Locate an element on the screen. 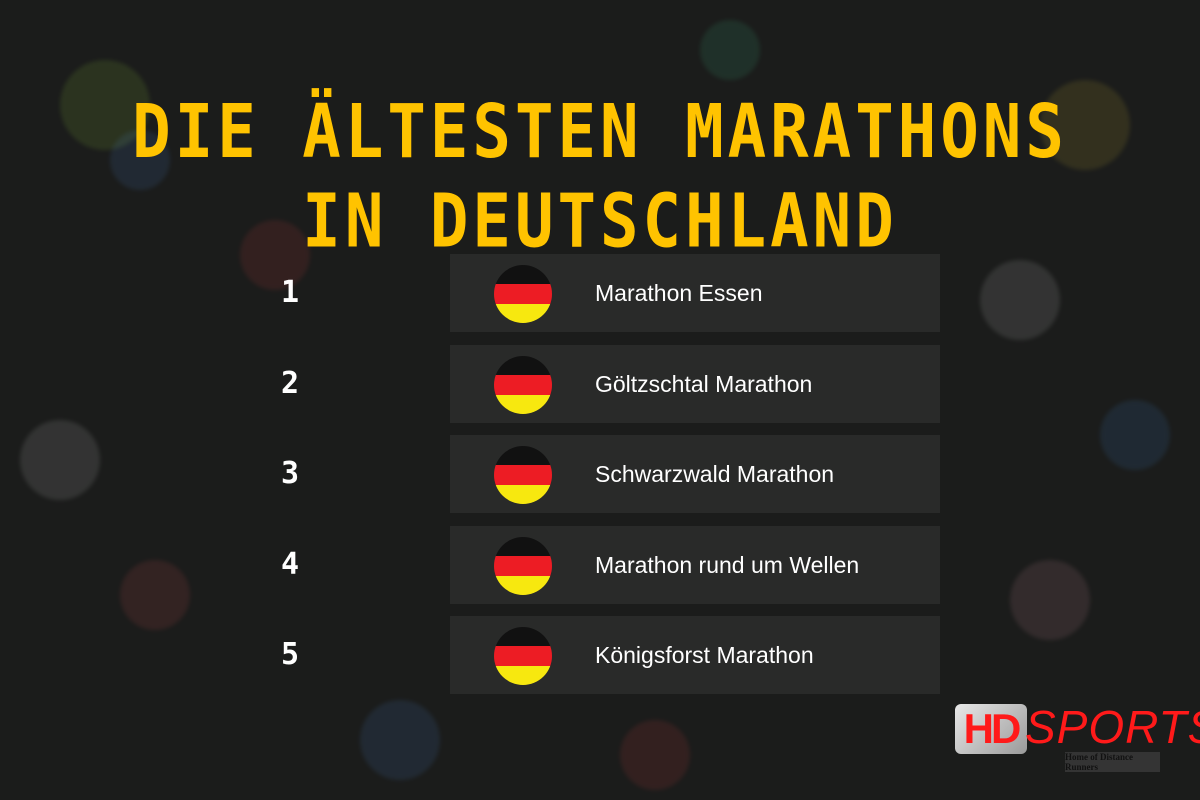  rank-number: 4 is located at coordinates (290, 564).